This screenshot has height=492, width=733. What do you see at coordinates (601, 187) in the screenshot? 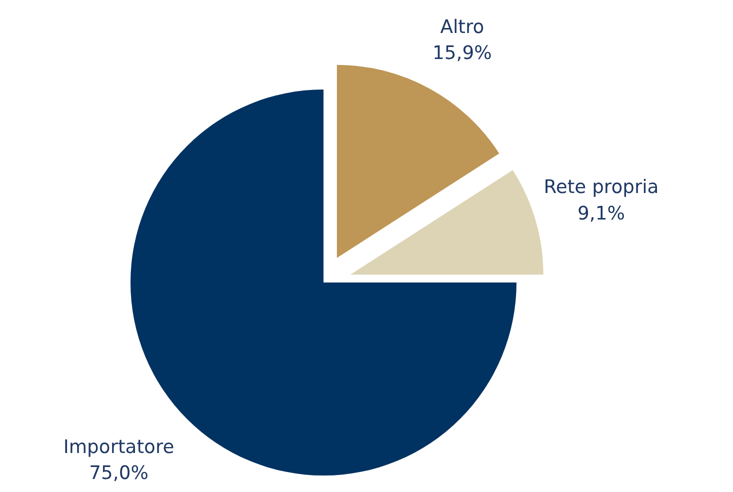
I see `slice-label: Rete propria` at bounding box center [601, 187].